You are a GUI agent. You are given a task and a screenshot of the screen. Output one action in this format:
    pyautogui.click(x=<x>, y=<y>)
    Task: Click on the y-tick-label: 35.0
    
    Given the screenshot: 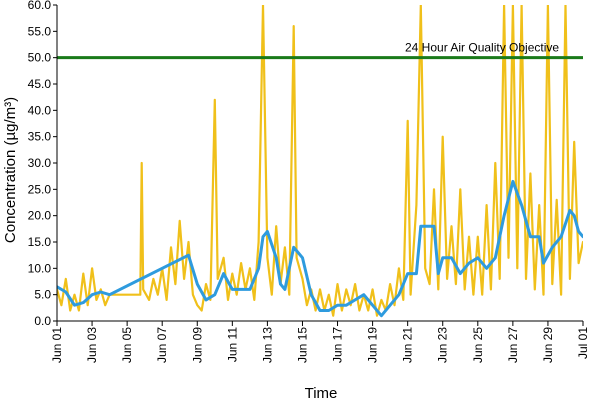 What is the action you would take?
    pyautogui.click(x=40, y=137)
    